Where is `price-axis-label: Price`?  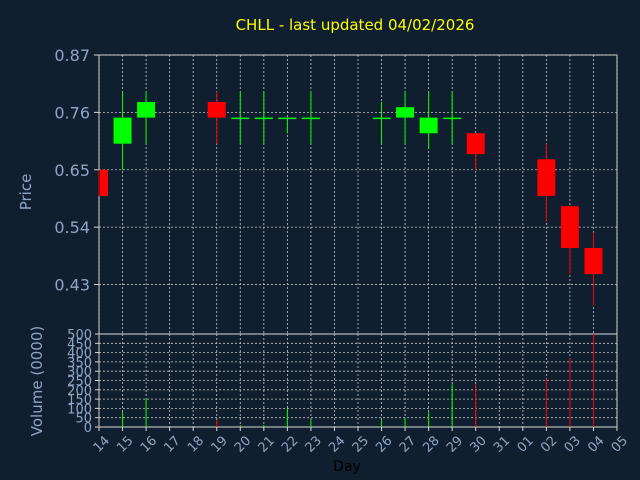
price-axis-label: Price is located at coordinates (26, 192).